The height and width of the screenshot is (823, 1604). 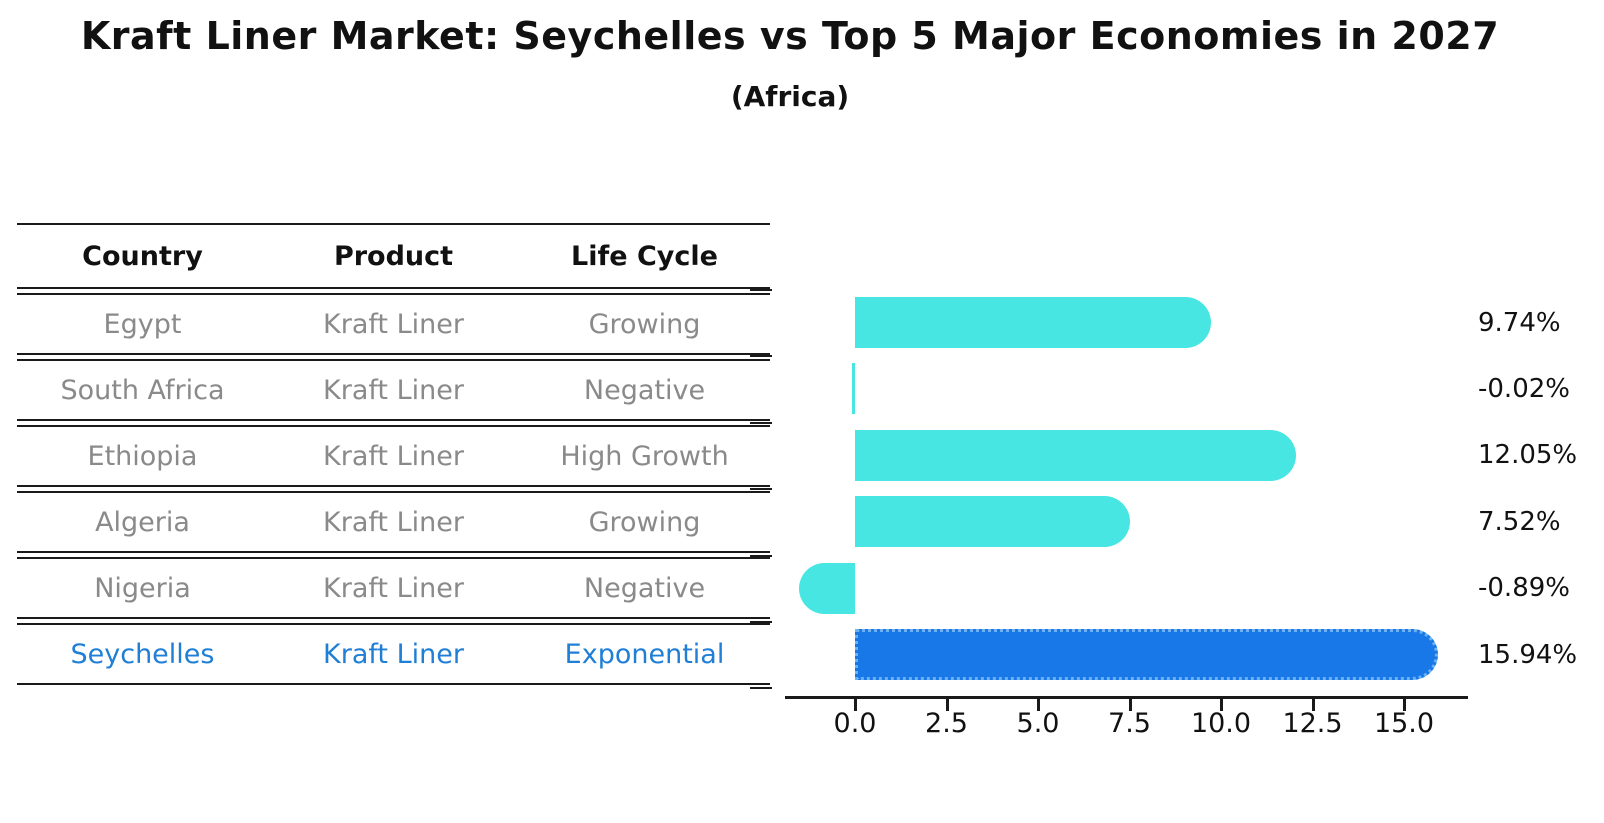 What do you see at coordinates (853, 389) in the screenshot?
I see `bar-south-africa` at bounding box center [853, 389].